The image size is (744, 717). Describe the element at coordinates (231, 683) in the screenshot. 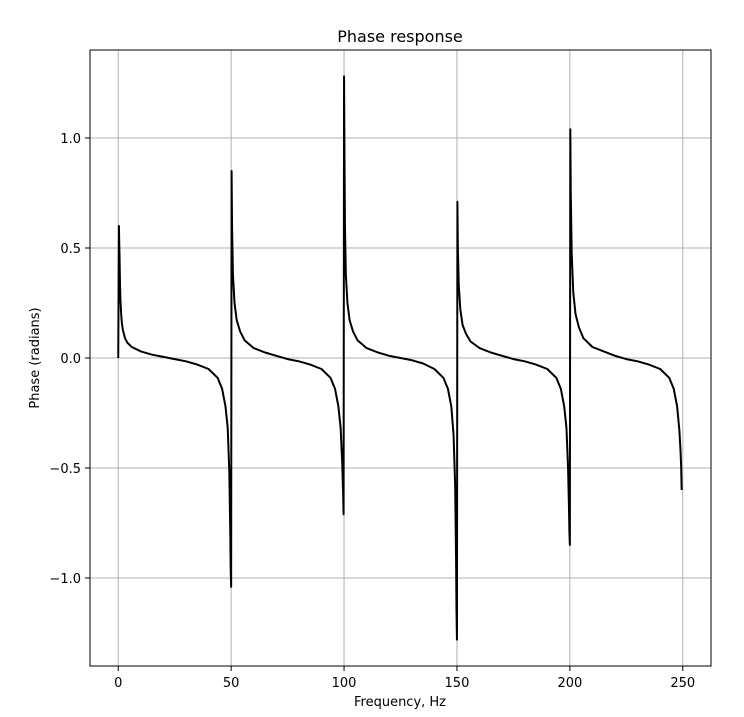

I see `x-tick-label: 50` at that location.